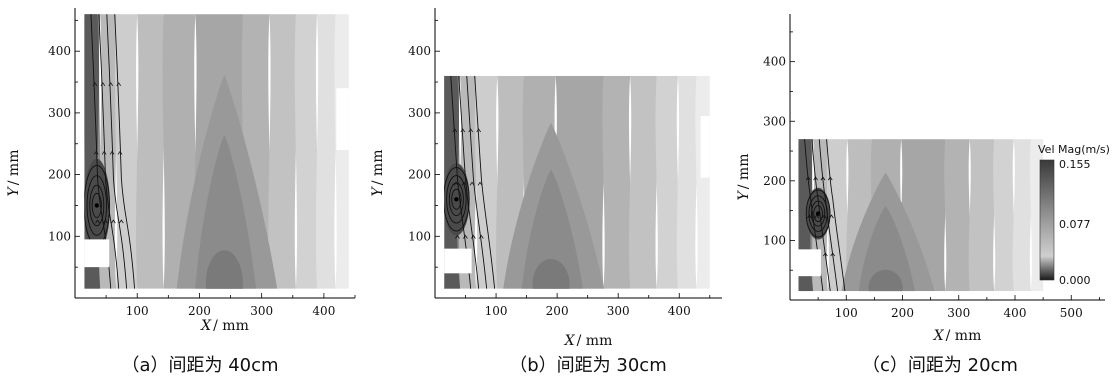 The image size is (1115, 380). Describe the element at coordinates (1075, 280) in the screenshot. I see `legend-min-label: 0.000` at that location.